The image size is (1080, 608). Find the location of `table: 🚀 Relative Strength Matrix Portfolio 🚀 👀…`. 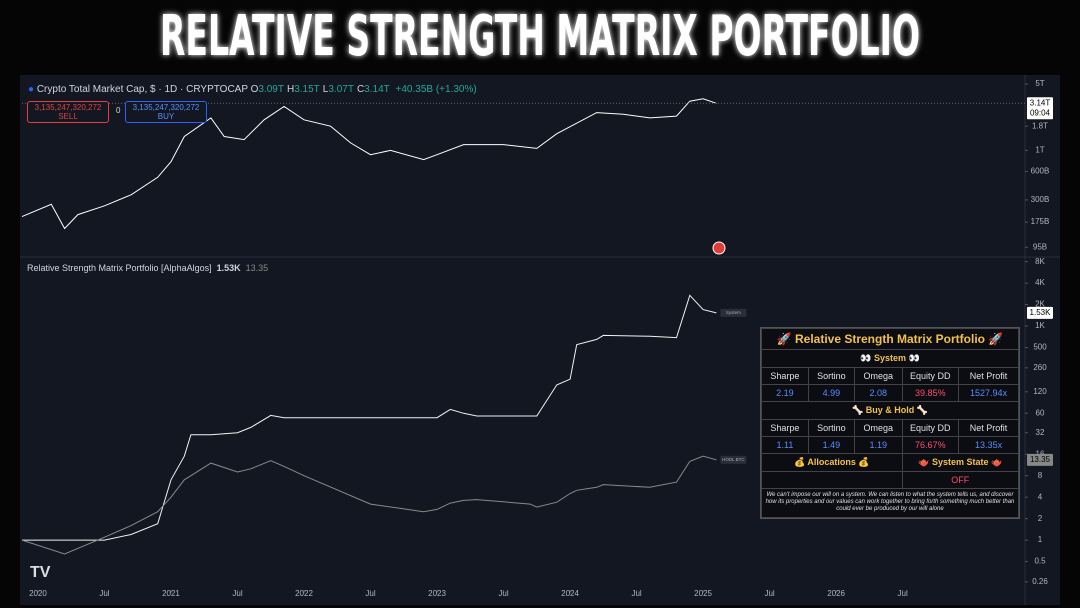

table: 🚀 Relative Strength Matrix Portfolio 🚀 👀… is located at coordinates (890, 423).